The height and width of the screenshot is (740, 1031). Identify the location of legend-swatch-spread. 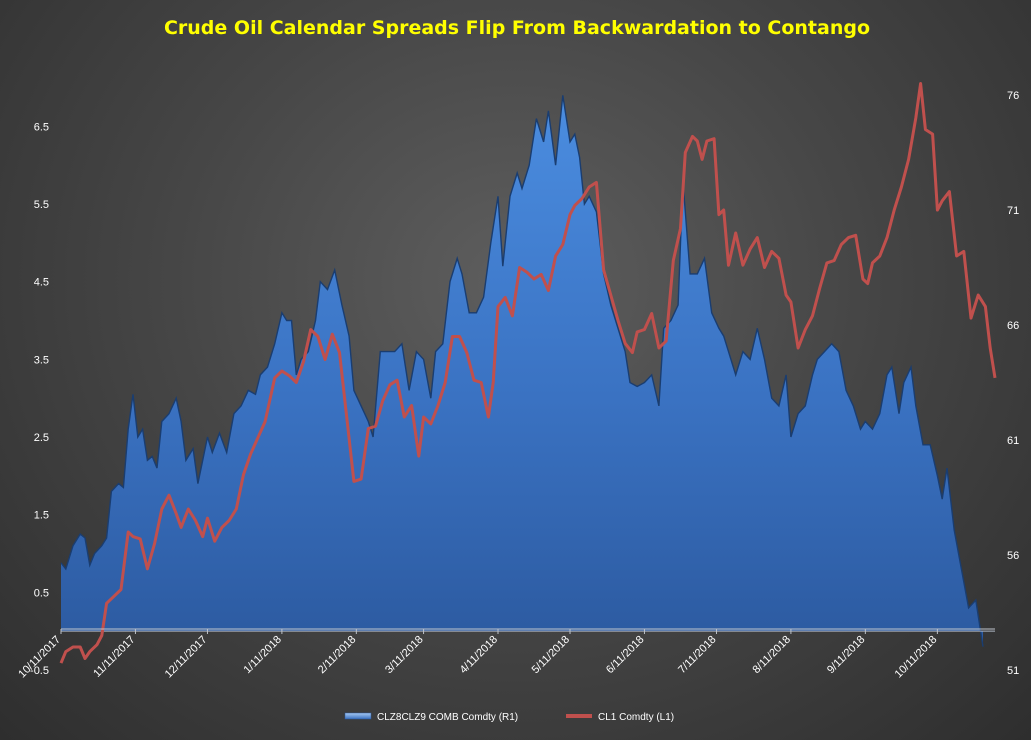
(358, 716).